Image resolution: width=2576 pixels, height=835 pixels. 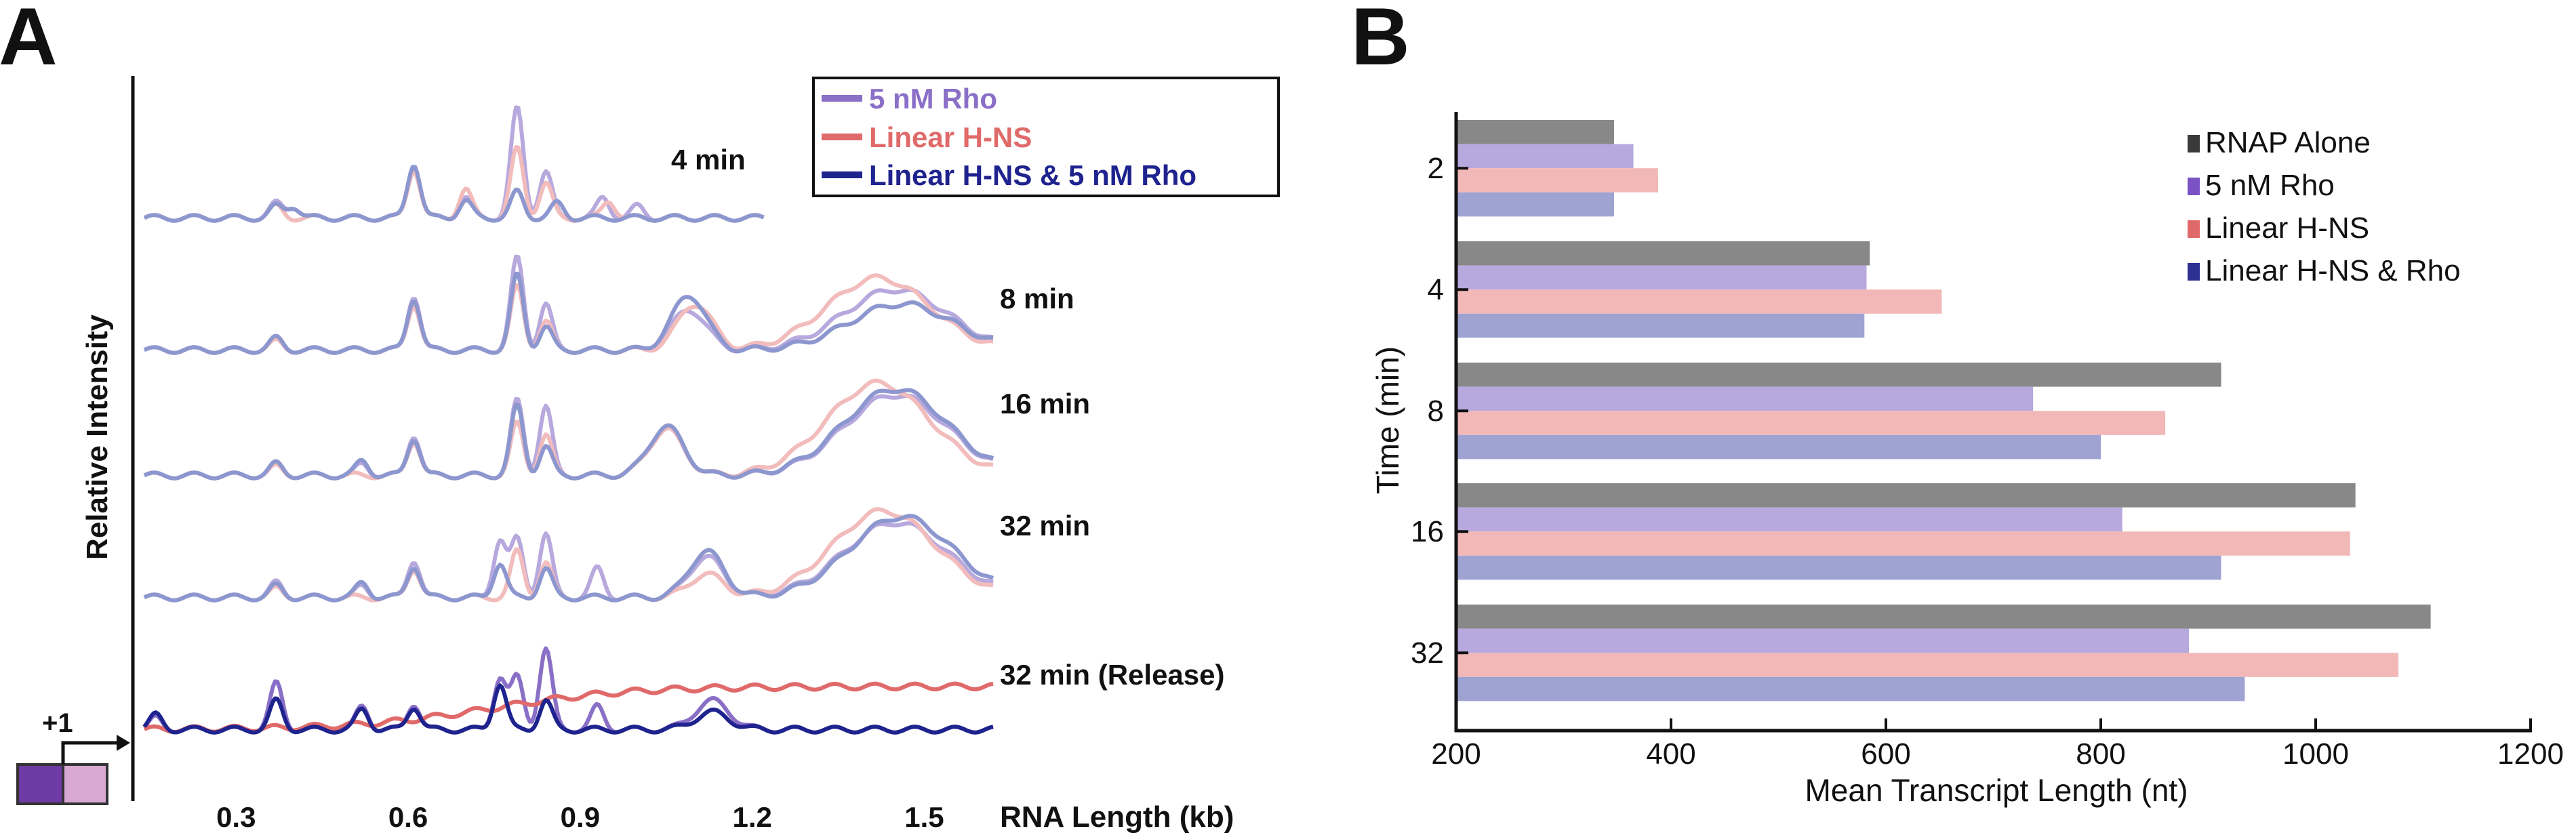 I want to click on panel-b-legend-label-0: RNAP Alone, so click(x=2288, y=142).